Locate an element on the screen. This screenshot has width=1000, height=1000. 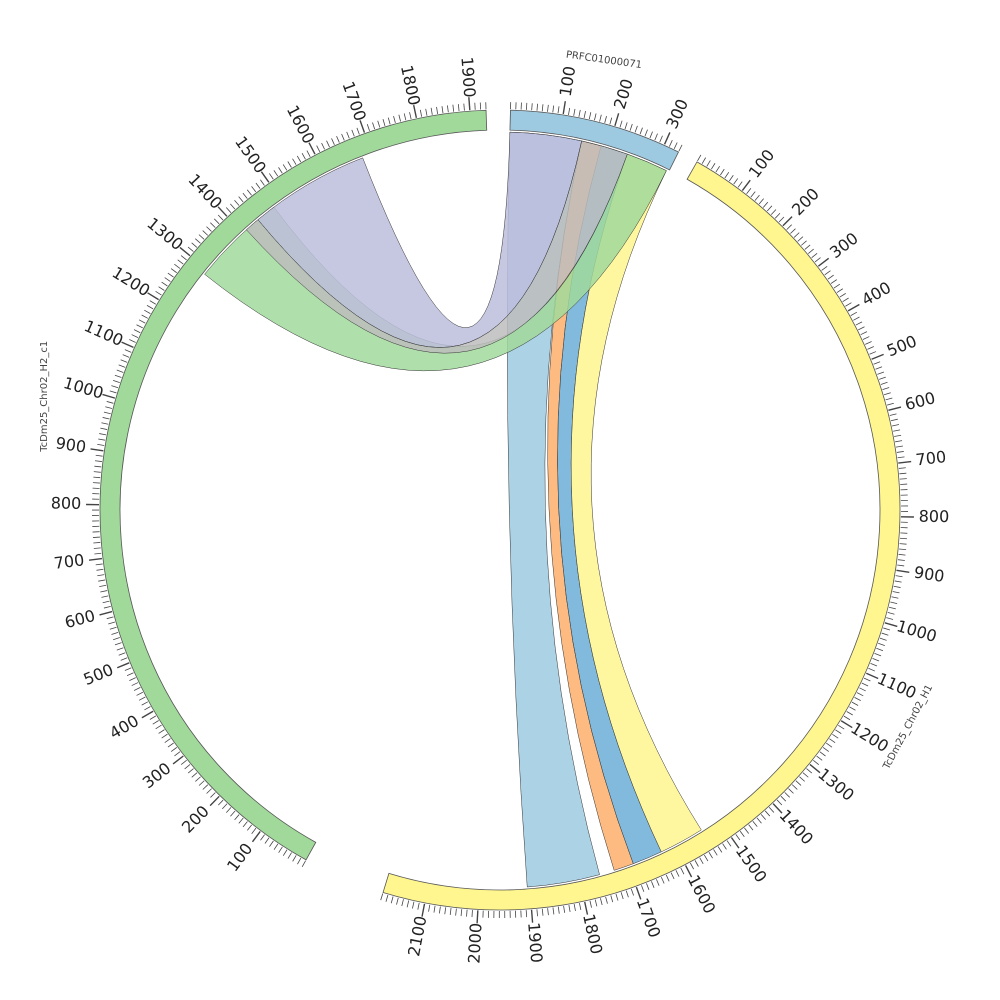
tick-label-h2: 1100 is located at coordinates (103, 333).